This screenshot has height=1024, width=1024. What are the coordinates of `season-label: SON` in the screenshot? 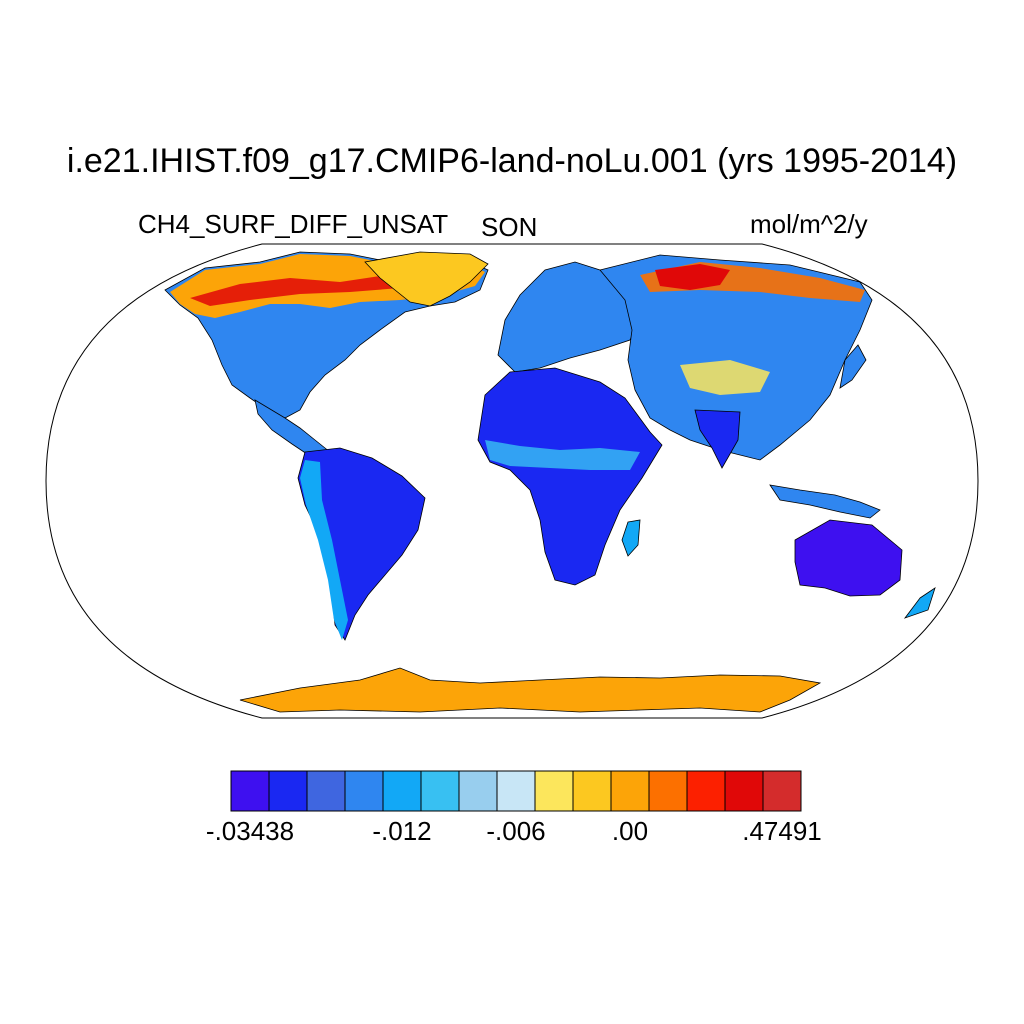 It's located at (509, 227).